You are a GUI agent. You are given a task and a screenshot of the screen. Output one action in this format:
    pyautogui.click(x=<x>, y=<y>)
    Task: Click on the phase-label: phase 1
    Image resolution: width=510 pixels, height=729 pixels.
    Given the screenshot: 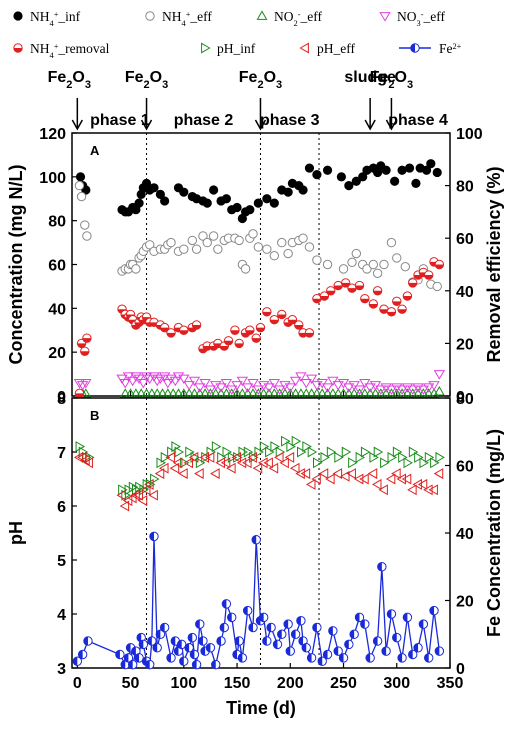 What is the action you would take?
    pyautogui.click(x=120, y=120)
    